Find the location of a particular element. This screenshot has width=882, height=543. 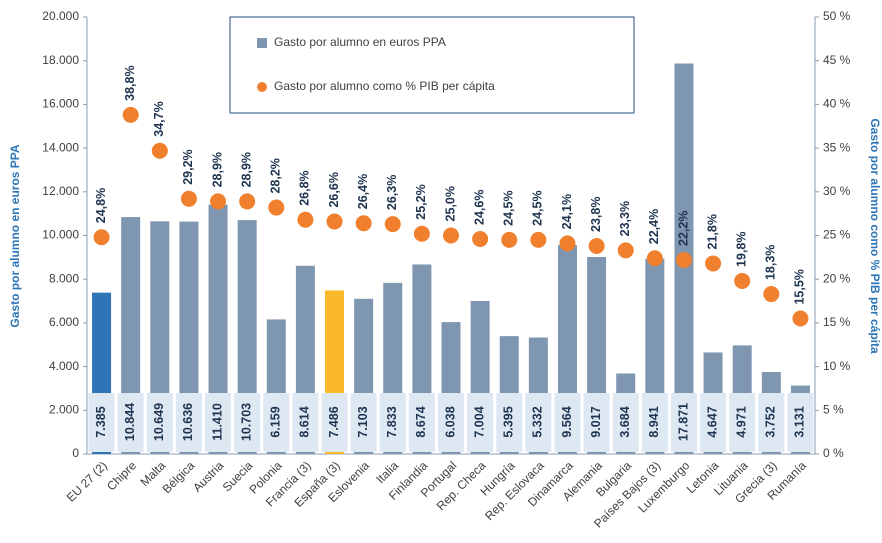

data-label: 9.564 is located at coordinates (567, 421).